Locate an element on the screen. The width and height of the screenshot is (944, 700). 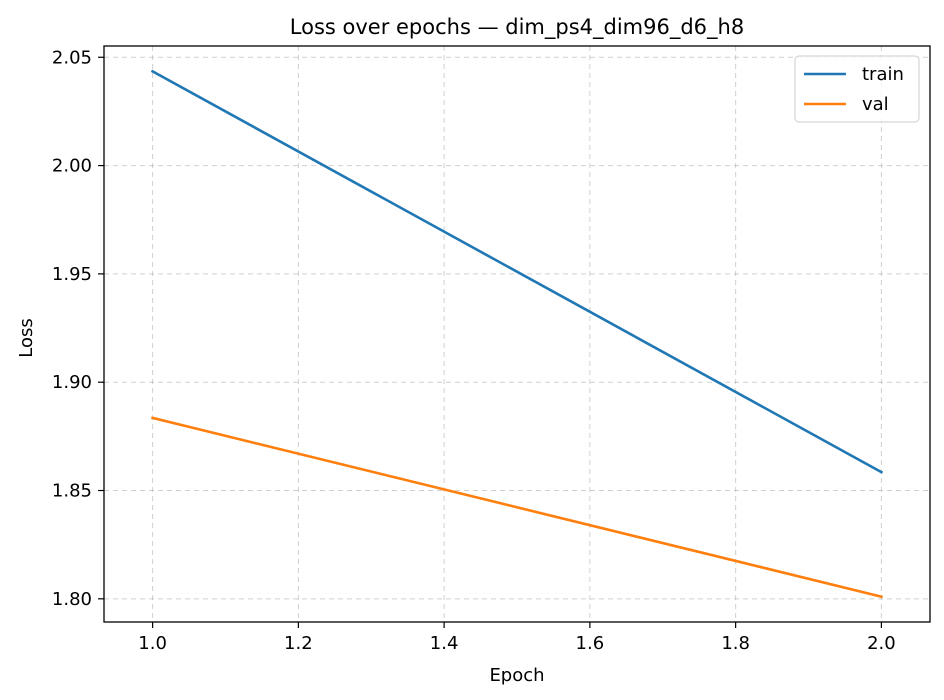
x-tick-label: 1.0 is located at coordinates (152, 643).